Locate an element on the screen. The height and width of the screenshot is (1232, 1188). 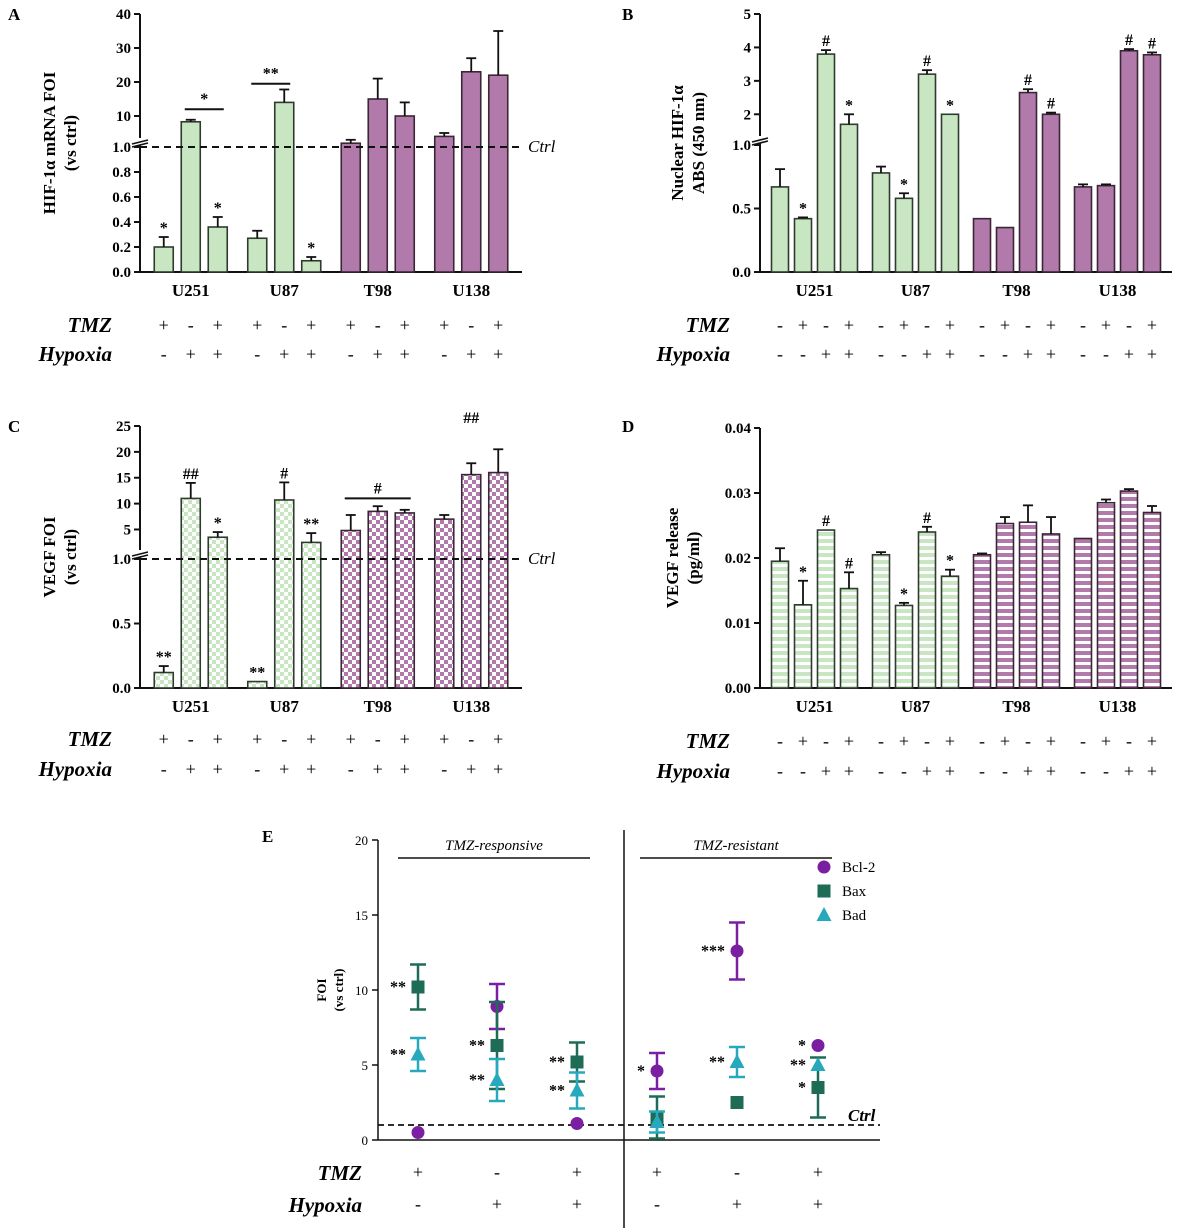
legend-label: Bad is located at coordinates (854, 916).